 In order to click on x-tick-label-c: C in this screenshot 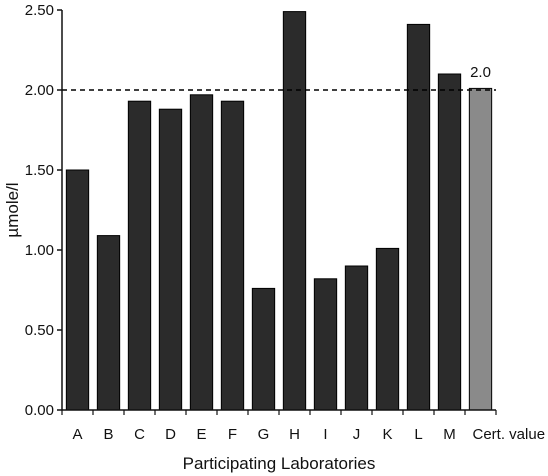, I will do `click(139, 434)`.